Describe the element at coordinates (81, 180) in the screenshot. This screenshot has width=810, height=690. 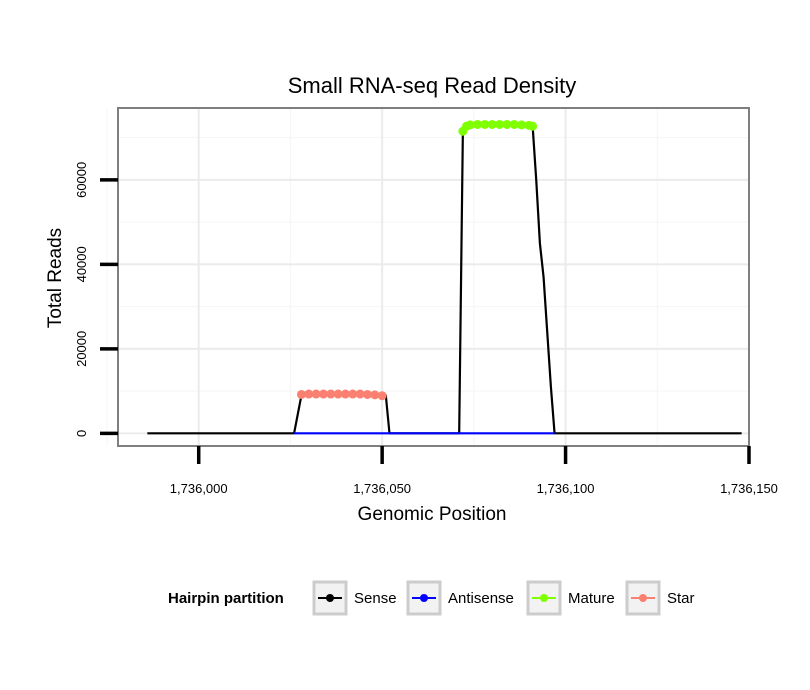
I see `y-tick-label: 60000` at that location.